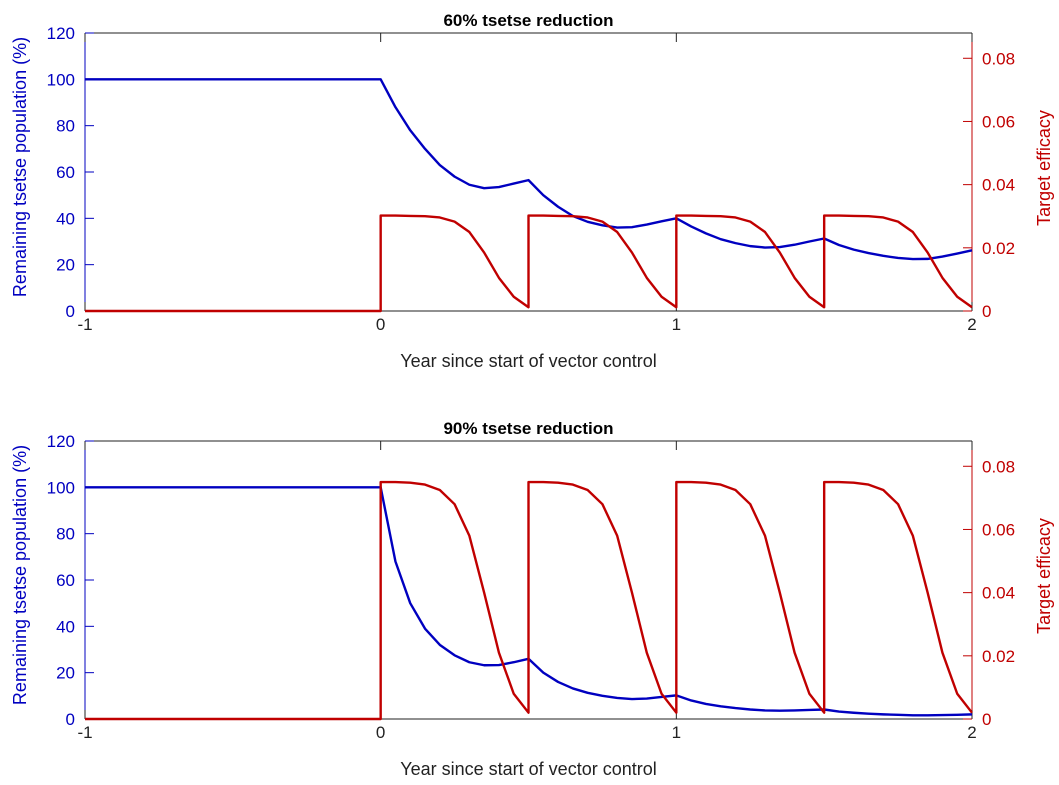 The height and width of the screenshot is (785, 1059). I want to click on chart-title: 60% tsetse reduction, so click(528, 20).